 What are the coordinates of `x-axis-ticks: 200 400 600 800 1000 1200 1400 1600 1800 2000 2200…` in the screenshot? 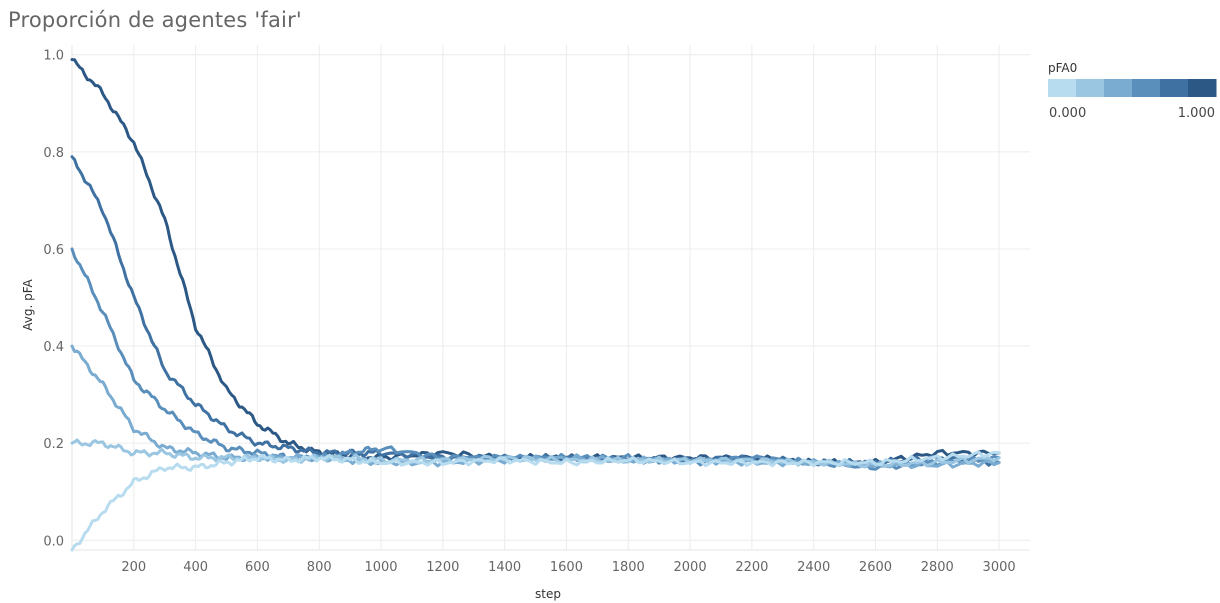 It's located at (568, 567).